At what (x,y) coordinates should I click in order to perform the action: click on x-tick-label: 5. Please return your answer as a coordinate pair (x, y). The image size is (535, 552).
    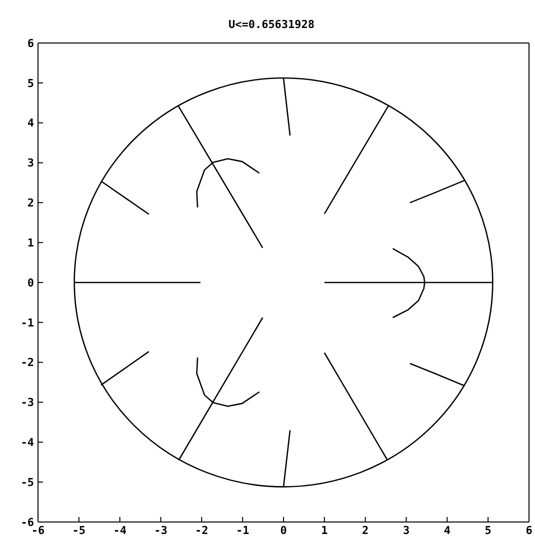
    Looking at the image, I should click on (488, 530).